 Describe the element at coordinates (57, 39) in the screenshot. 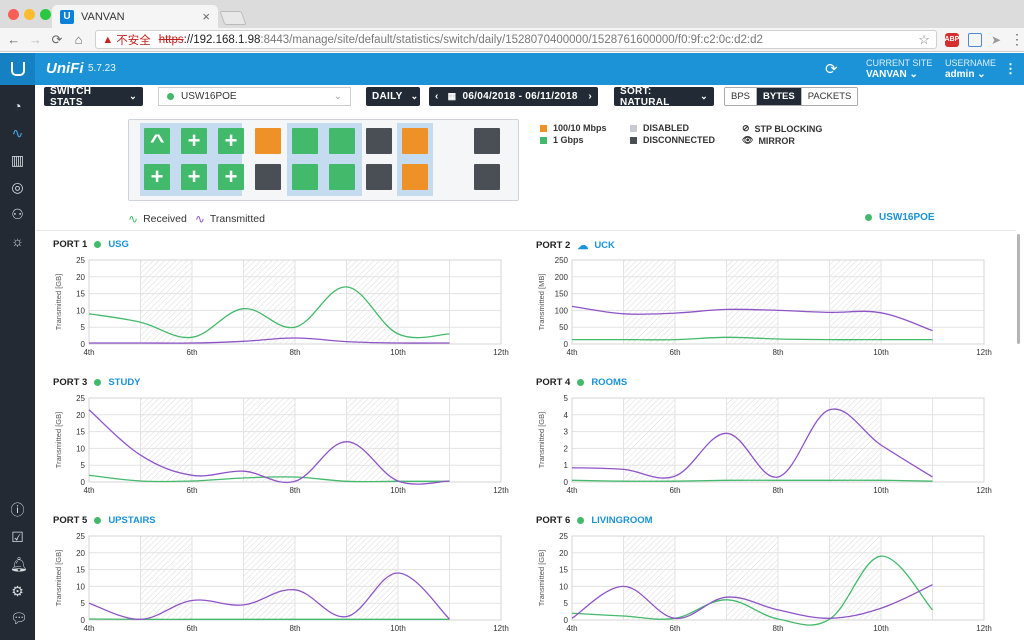

I see `reload-icon: ⟳` at that location.